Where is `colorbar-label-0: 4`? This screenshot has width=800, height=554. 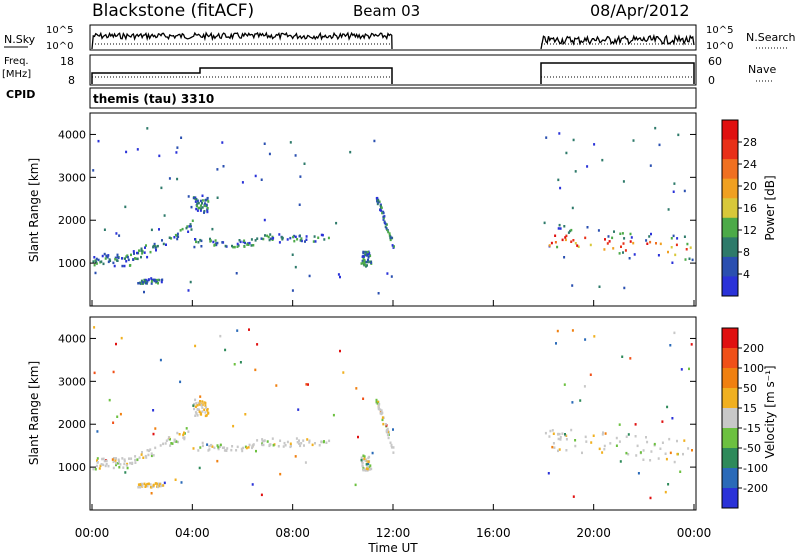
colorbar-label-0: 4 is located at coordinates (746, 274).